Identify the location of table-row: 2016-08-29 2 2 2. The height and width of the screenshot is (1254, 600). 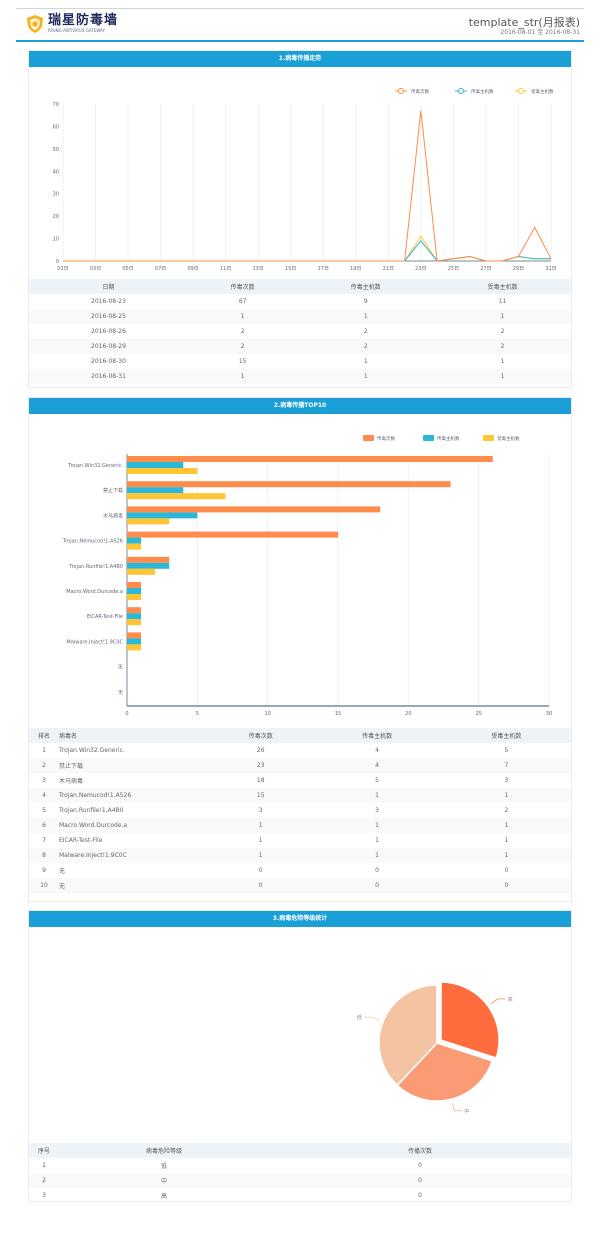
(300, 346).